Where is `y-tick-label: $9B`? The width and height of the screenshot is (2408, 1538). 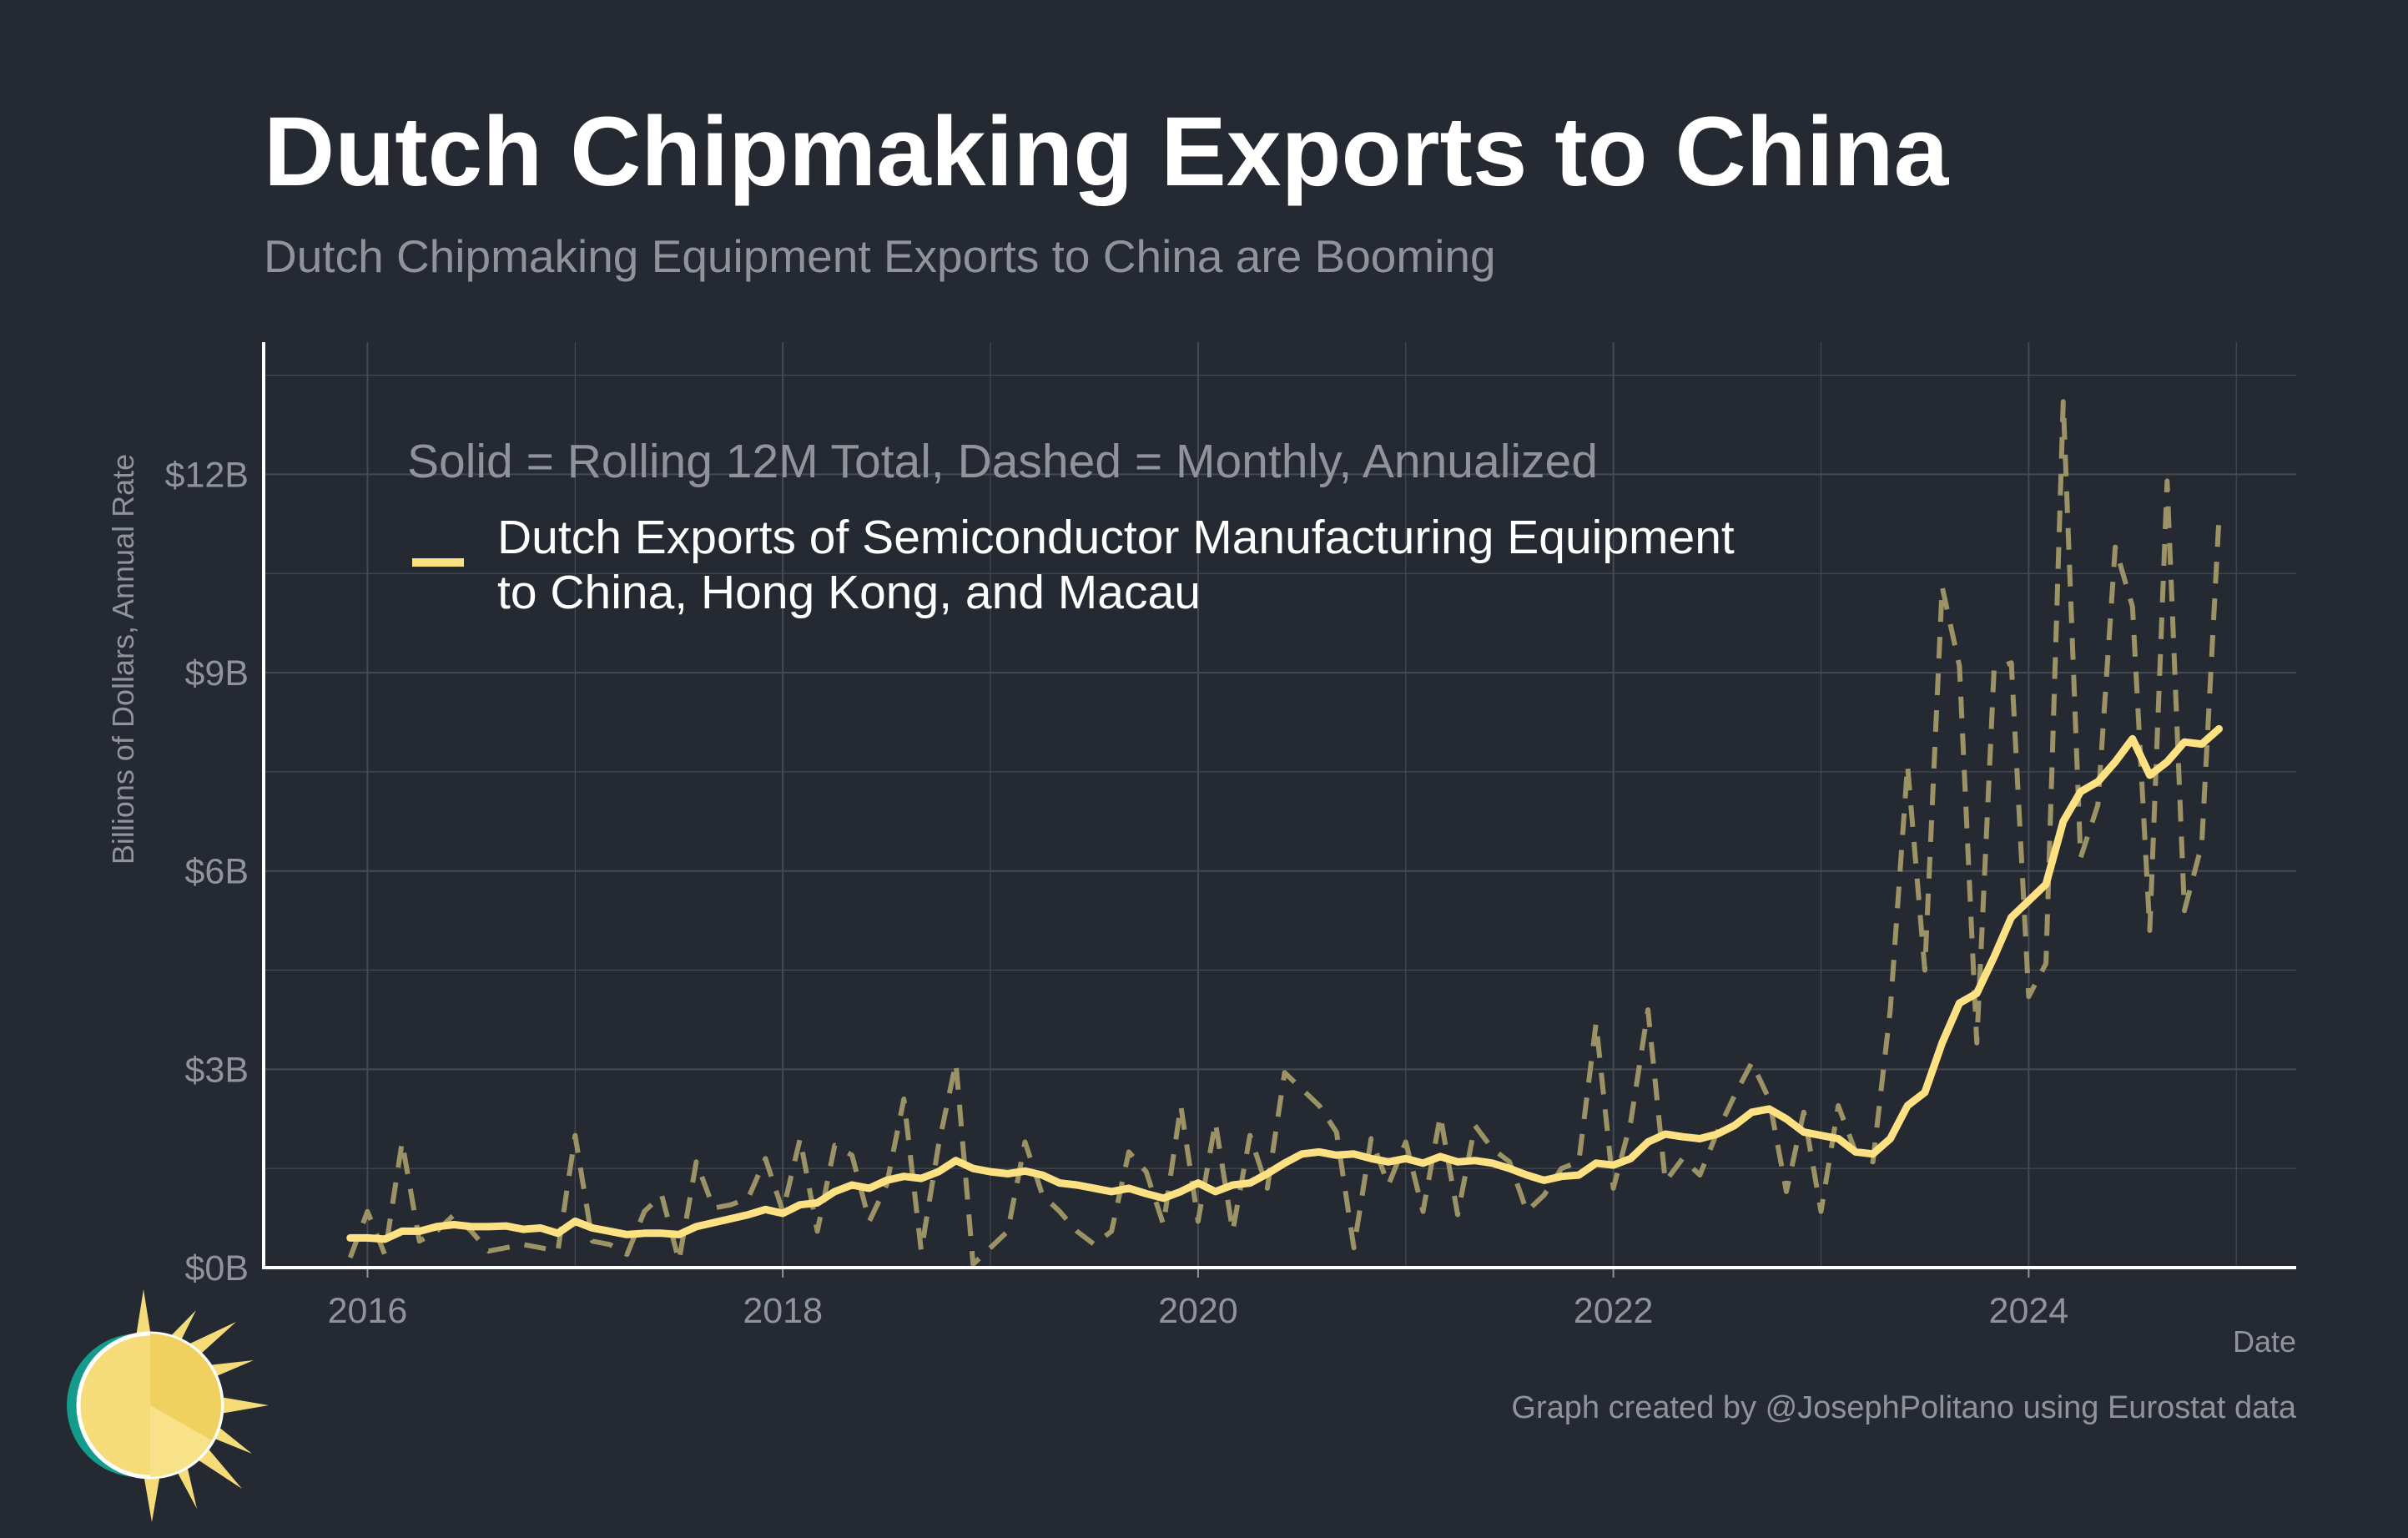 y-tick-label: $9B is located at coordinates (216, 673).